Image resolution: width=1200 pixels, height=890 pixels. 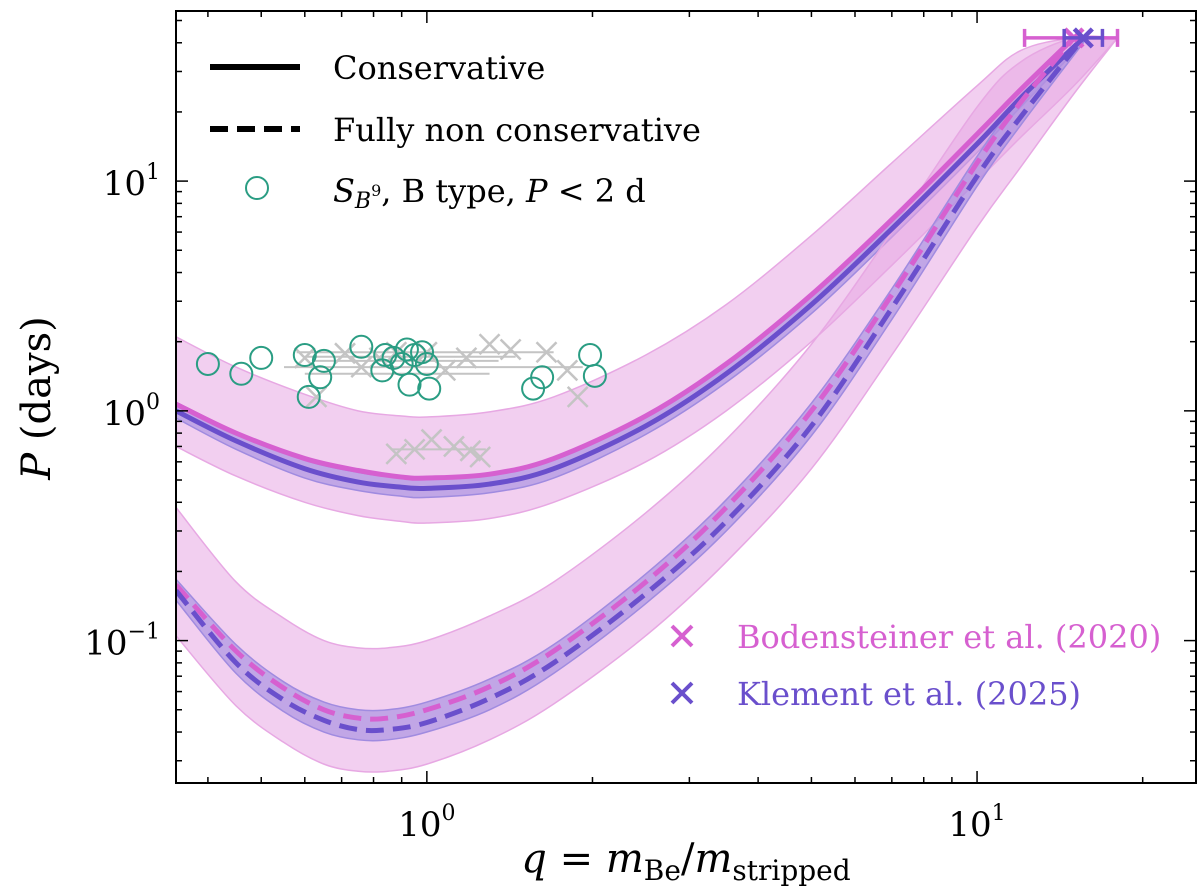 I want to click on reference-points, so click(x=1071, y=38).